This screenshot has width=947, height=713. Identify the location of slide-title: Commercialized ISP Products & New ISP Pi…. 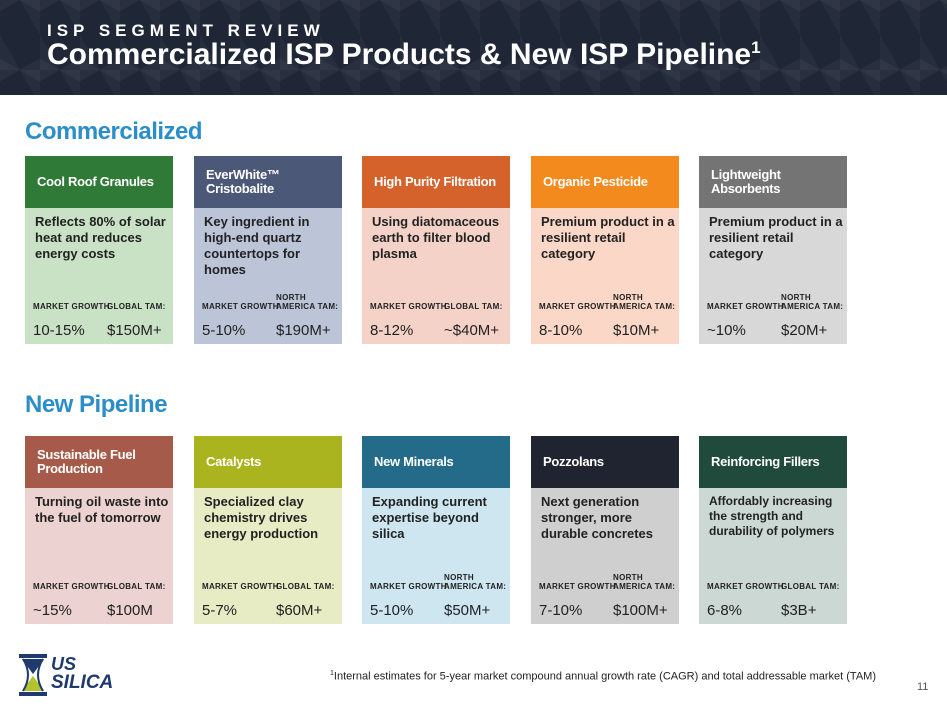
(404, 54).